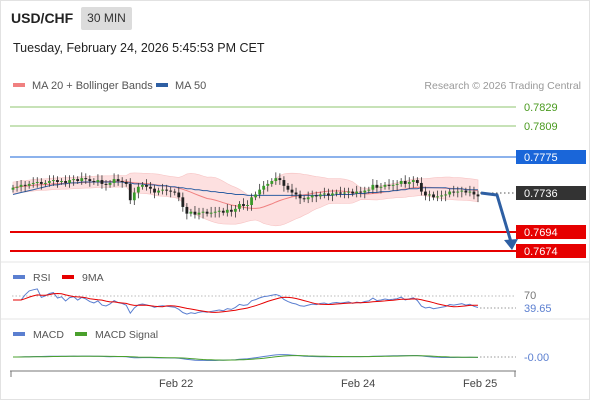 Image resolution: width=590 pixels, height=400 pixels. I want to click on rsi-value-label: 39.65, so click(538, 309).